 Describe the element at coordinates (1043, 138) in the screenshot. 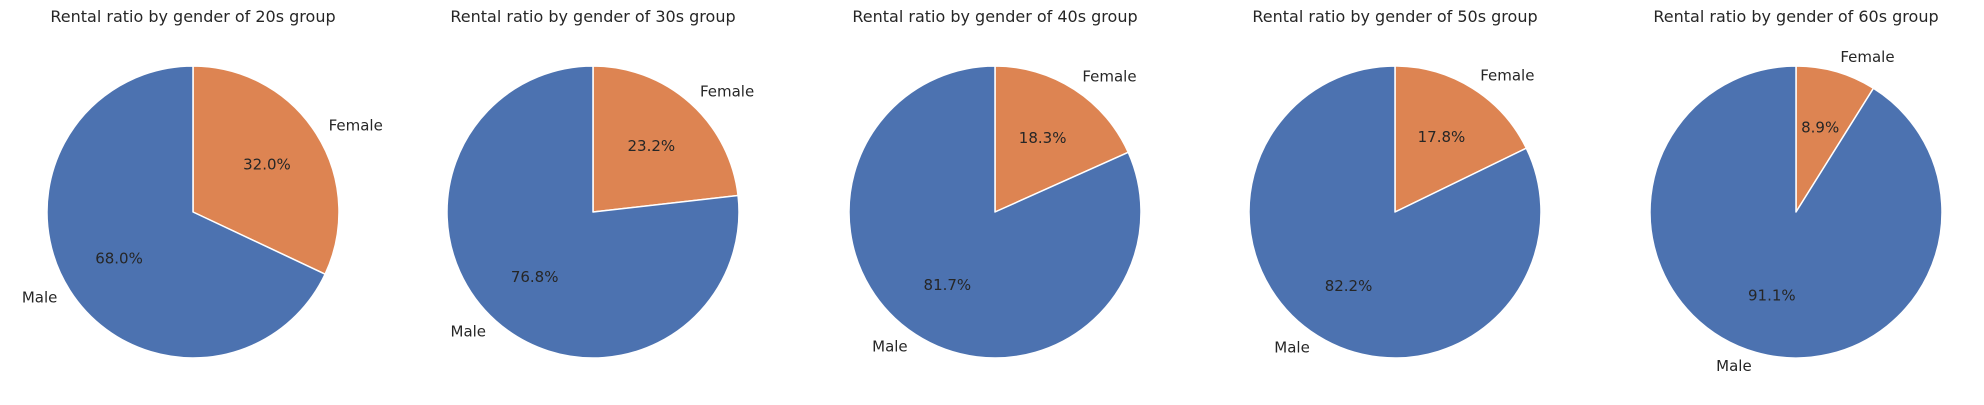

I see `slice-percent-label: 18.3%` at that location.